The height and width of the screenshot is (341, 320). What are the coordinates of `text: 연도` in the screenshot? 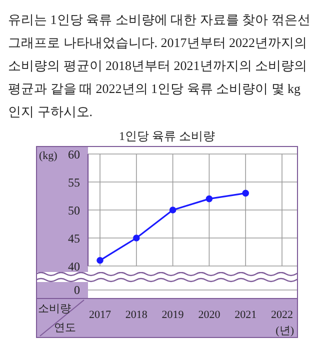 It's located at (65, 328).